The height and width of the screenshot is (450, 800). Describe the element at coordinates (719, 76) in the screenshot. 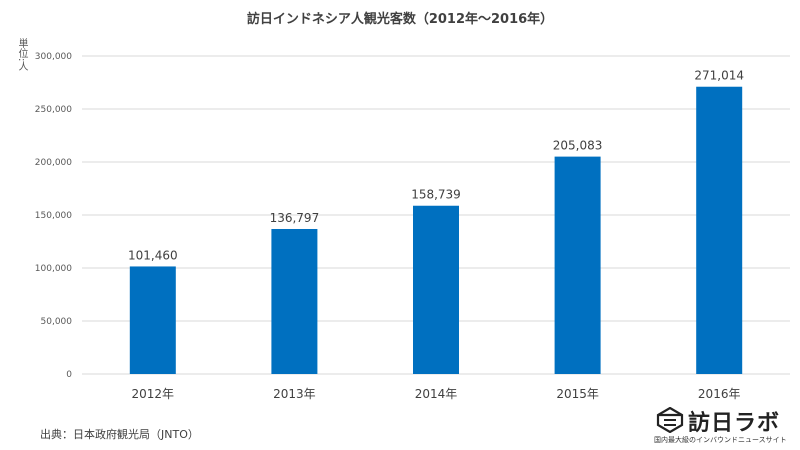

I see `data-label: 271,014` at that location.